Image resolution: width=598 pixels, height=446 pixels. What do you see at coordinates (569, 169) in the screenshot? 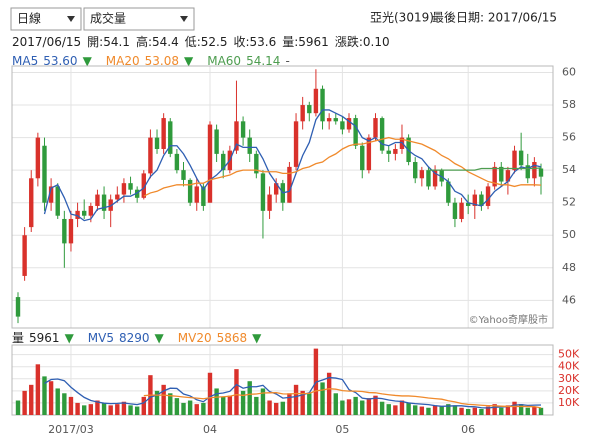
I see `y-tick-label: 54` at bounding box center [569, 169].